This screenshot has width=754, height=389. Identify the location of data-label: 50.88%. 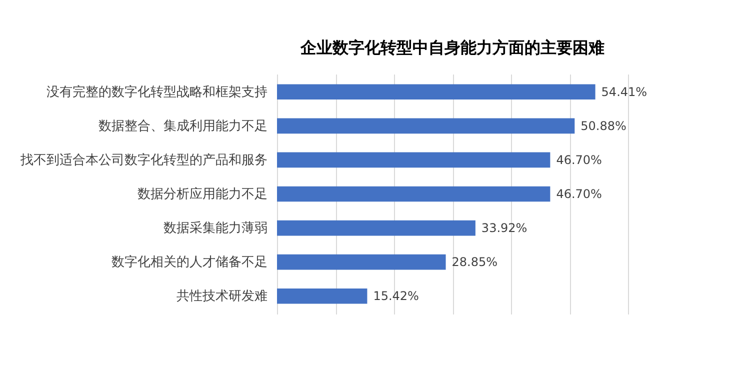
(603, 125).